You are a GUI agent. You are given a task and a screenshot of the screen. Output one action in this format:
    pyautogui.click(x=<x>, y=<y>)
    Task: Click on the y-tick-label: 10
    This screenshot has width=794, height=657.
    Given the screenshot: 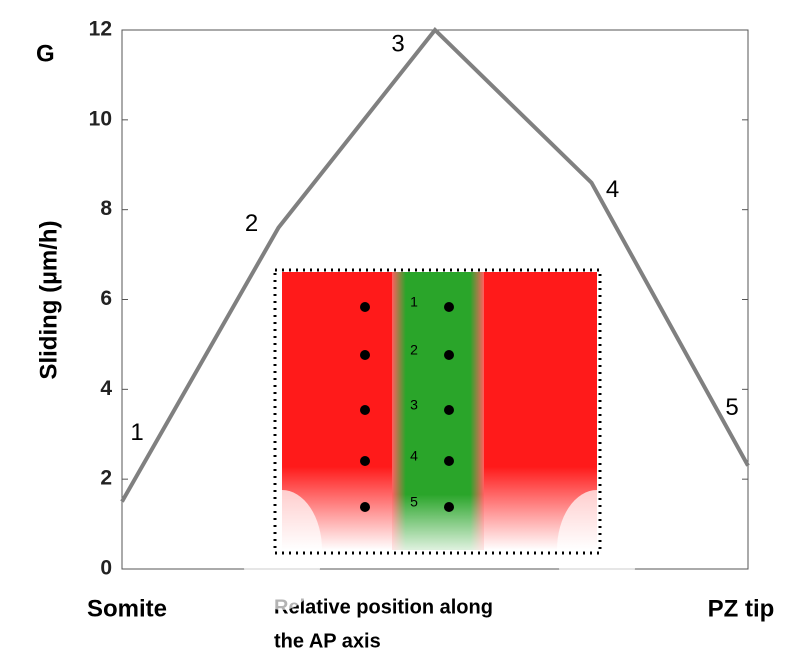 What is the action you would take?
    pyautogui.click(x=100, y=118)
    